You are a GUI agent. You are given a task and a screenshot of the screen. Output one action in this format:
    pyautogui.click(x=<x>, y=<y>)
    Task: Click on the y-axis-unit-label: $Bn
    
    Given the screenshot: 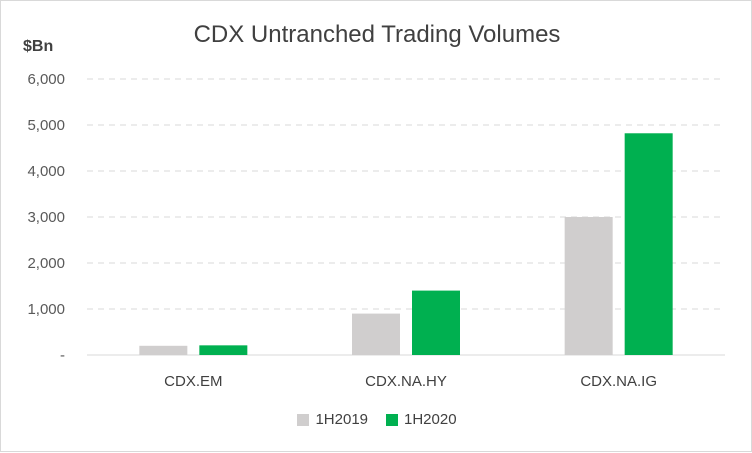 What is the action you would take?
    pyautogui.click(x=38, y=46)
    